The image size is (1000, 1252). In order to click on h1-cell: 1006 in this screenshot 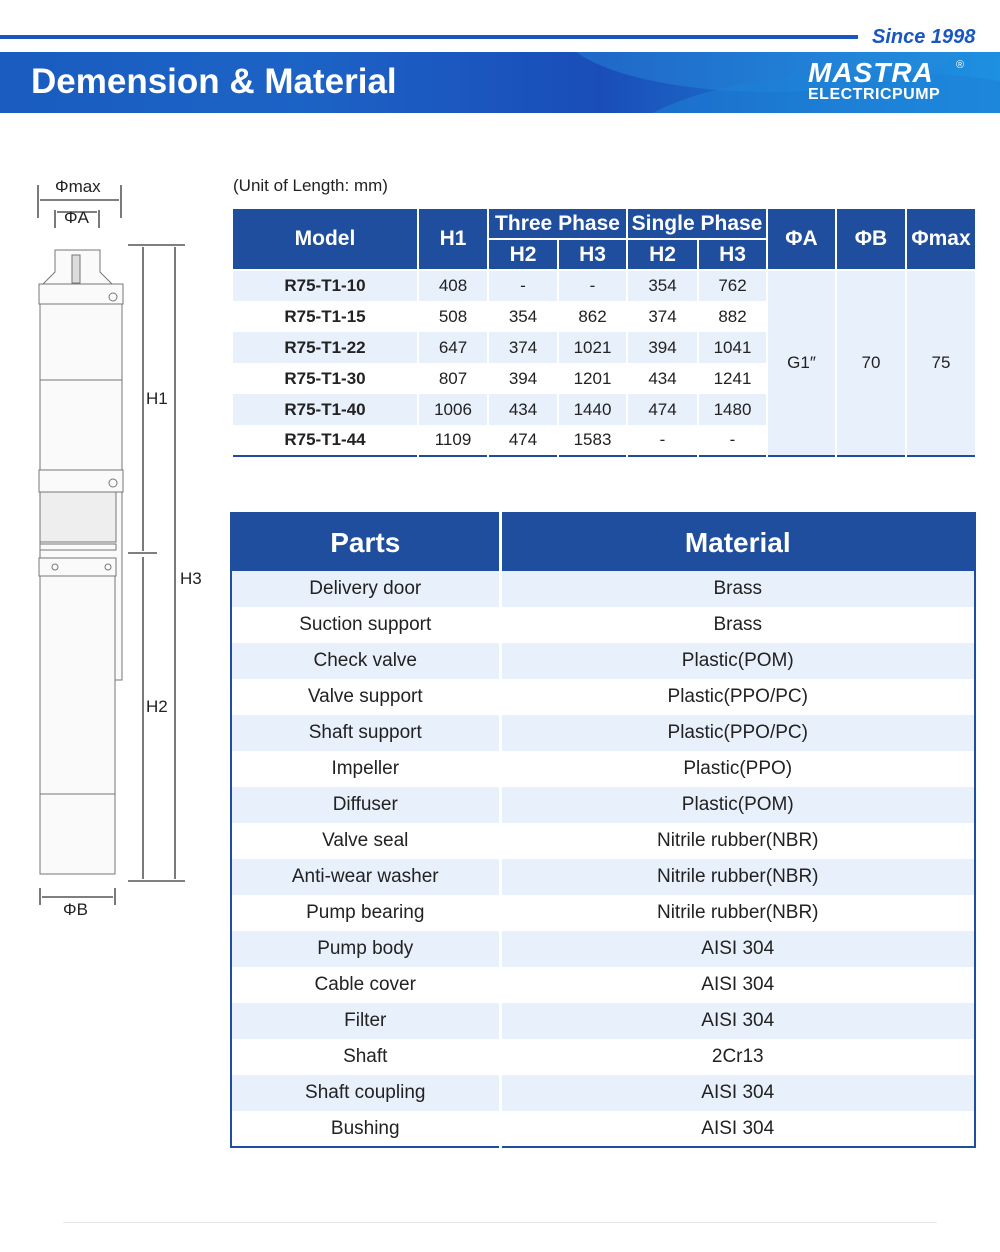, I will do `click(453, 409)`.